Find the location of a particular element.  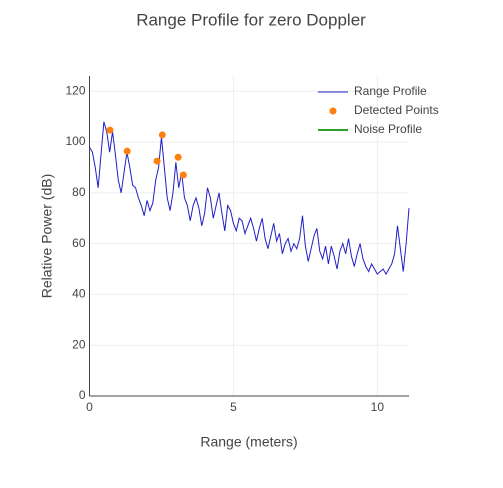

x-axis-label: Range (meters) is located at coordinates (248, 442).